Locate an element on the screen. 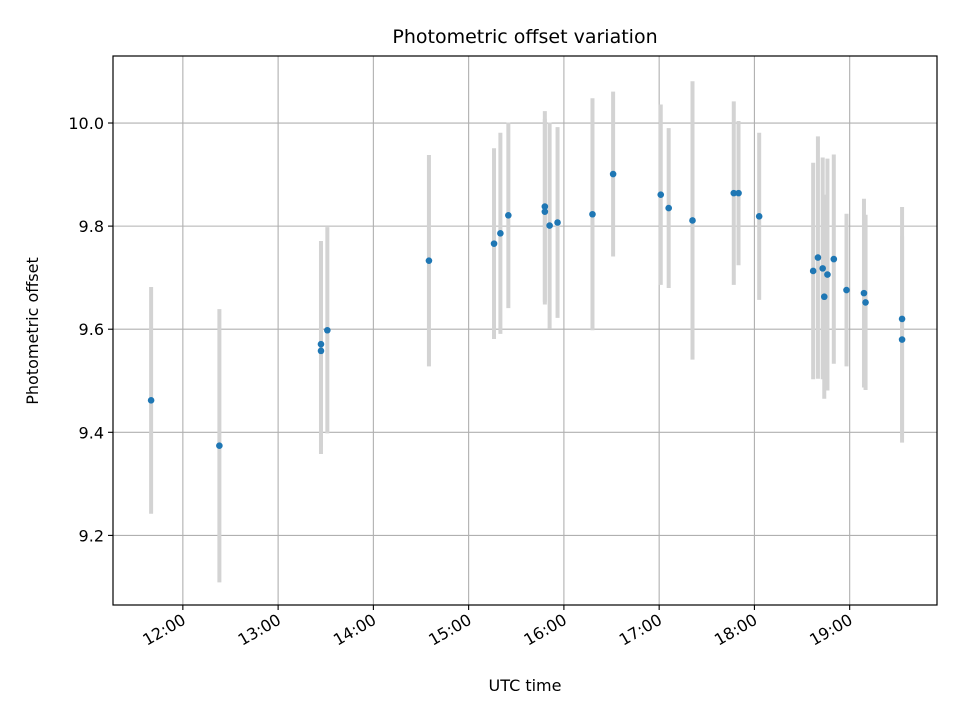  y-axis-label: Photometric offset is located at coordinates (32, 331).